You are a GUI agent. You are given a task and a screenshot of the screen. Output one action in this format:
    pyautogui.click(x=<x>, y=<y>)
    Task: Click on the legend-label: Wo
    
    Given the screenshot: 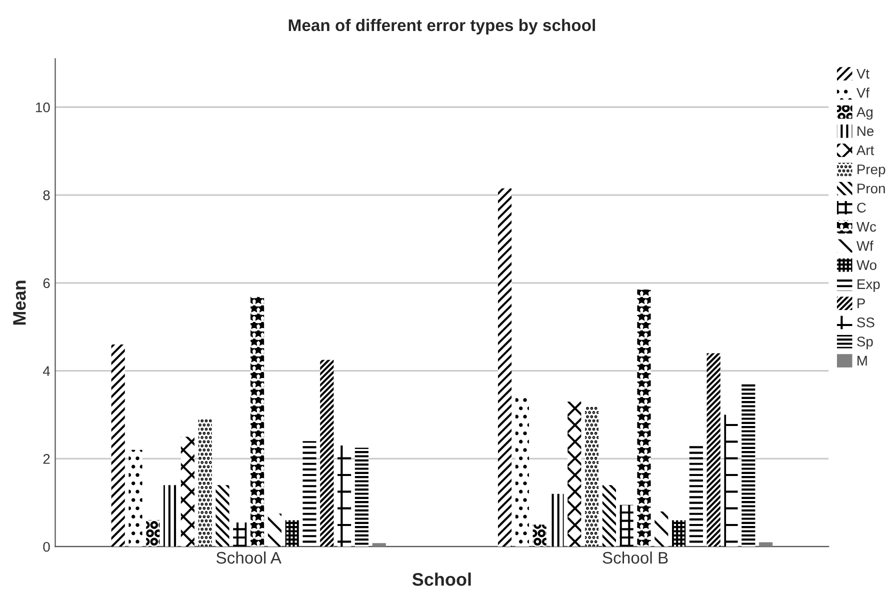 What is the action you would take?
    pyautogui.click(x=866, y=265)
    